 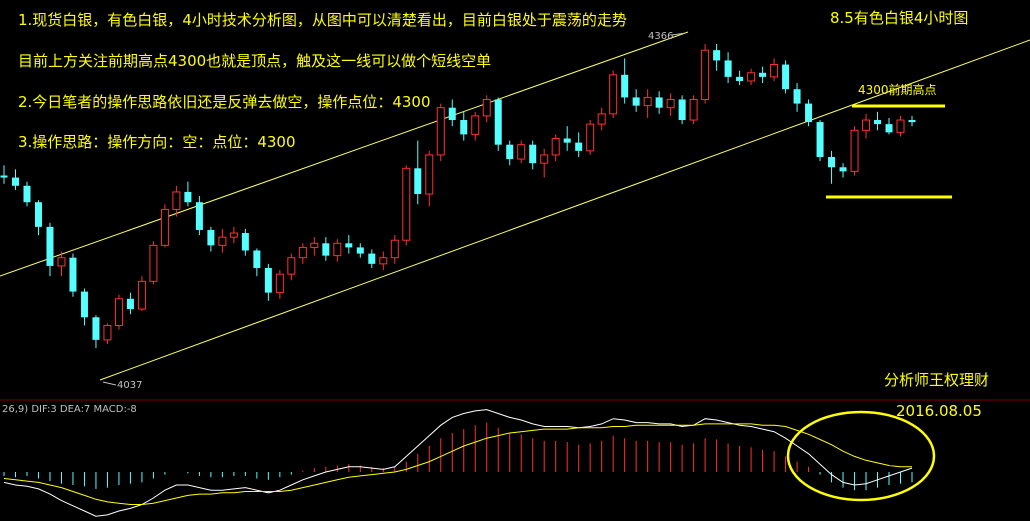 What do you see at coordinates (939, 411) in the screenshot?
I see `date-label: 2016.08.05` at bounding box center [939, 411].